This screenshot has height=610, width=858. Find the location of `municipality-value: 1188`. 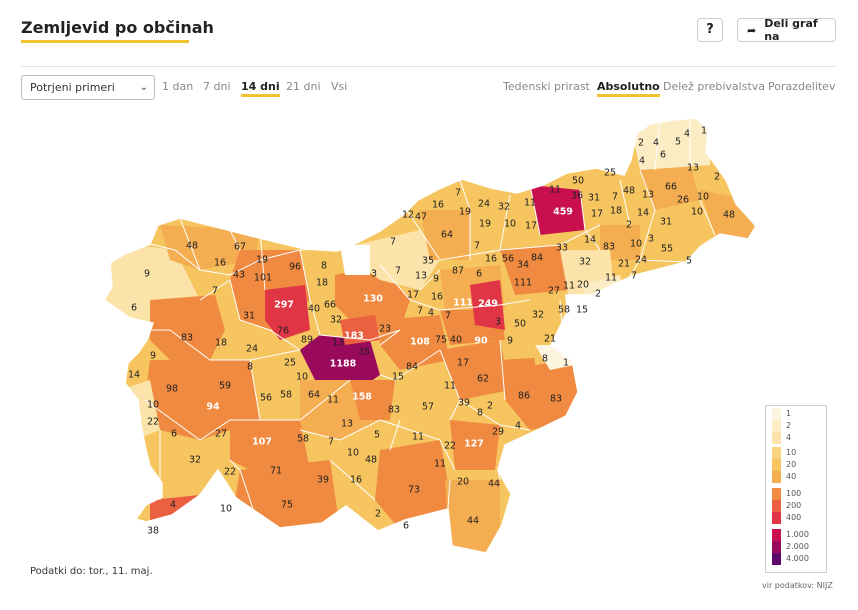

municipality-value: 1188 is located at coordinates (343, 364).